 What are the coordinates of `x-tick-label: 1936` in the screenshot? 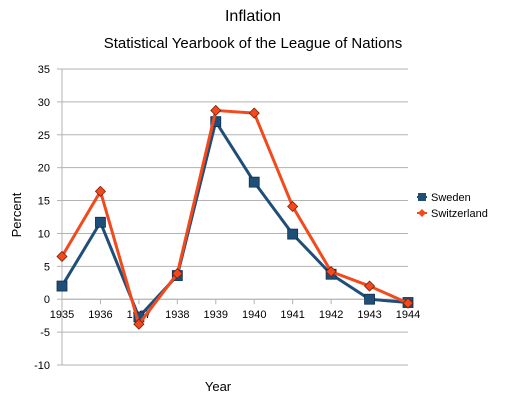 It's located at (100, 315).